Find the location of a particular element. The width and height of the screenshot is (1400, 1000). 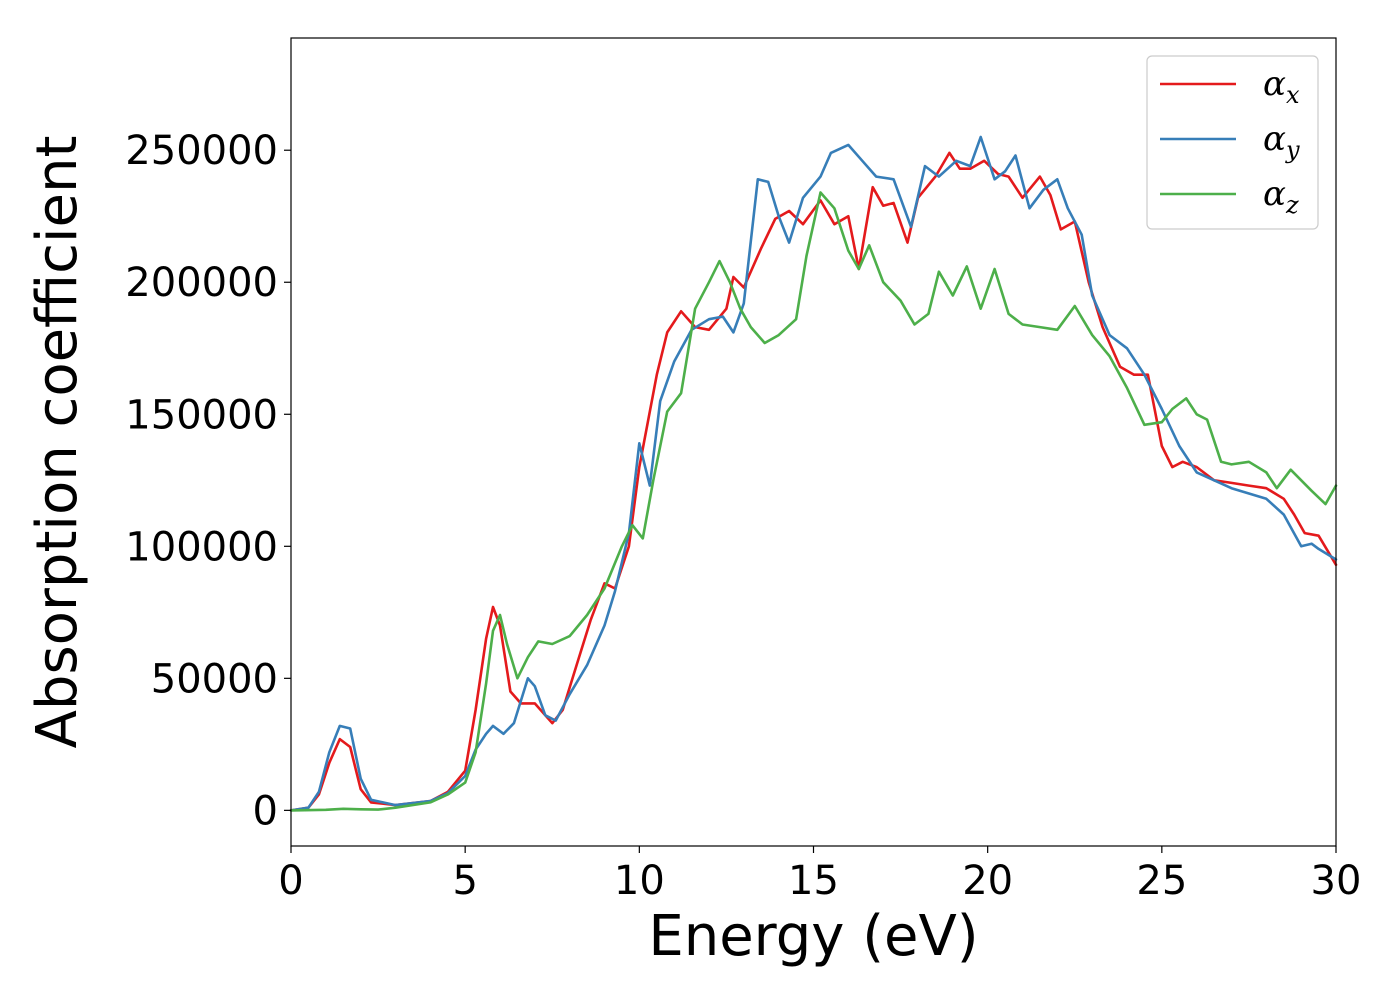

x-tick-label: 20 is located at coordinates (987, 881).